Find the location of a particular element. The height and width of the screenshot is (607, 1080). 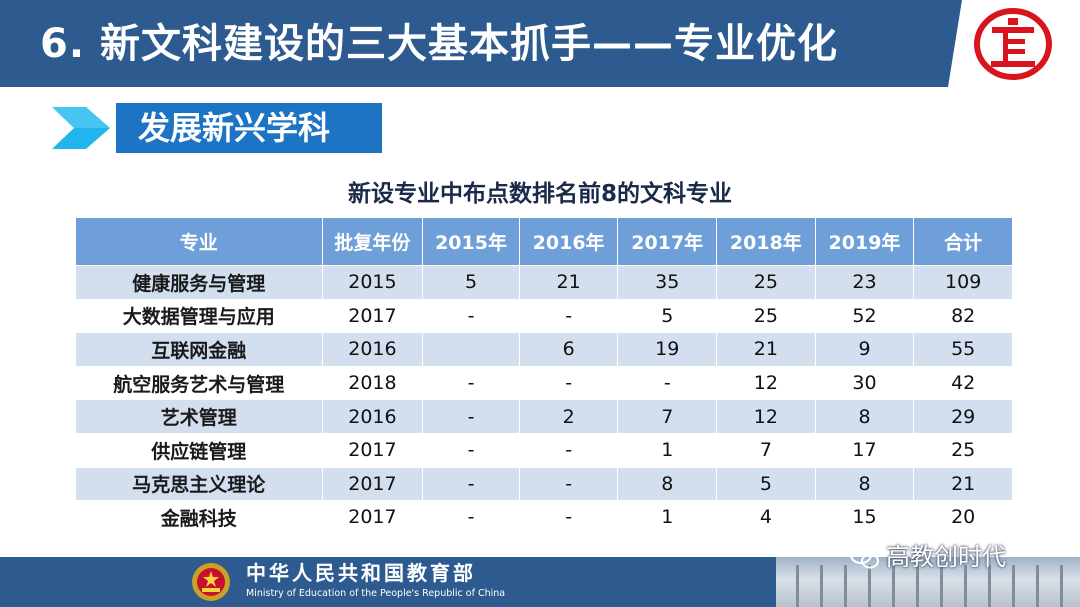

watermark-text: 高教创时代 is located at coordinates (946, 557).